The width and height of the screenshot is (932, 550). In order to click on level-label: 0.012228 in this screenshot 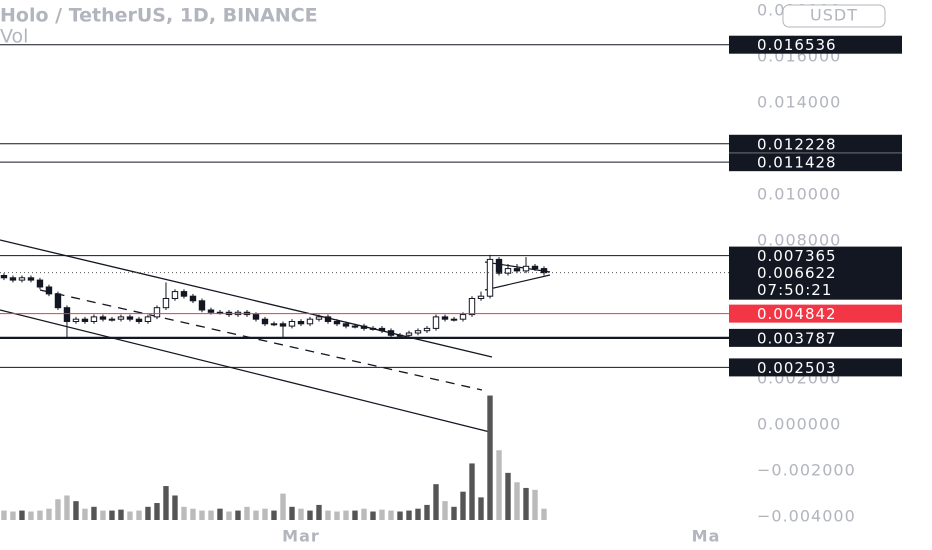, I will do `click(797, 144)`.